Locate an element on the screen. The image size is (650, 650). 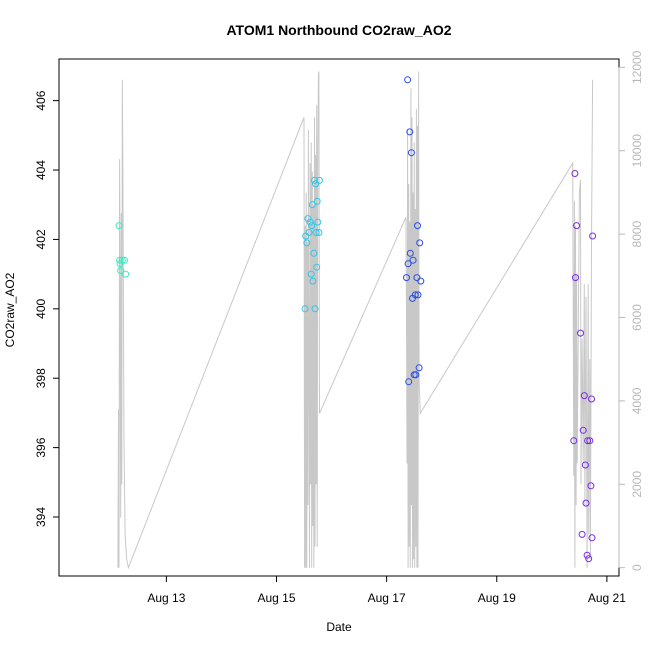
y-tick-label: 394 is located at coordinates (41, 517).